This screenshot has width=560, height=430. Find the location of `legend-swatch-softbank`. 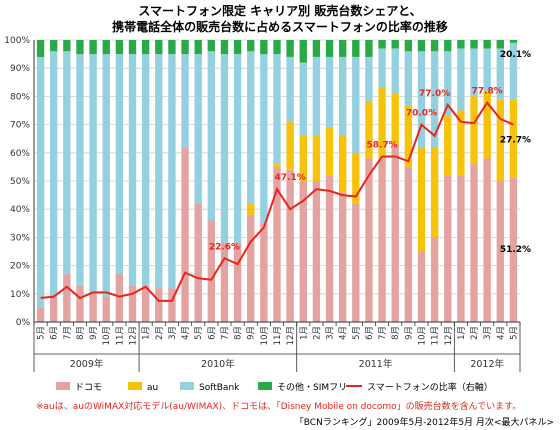

legend-swatch-softbank is located at coordinates (187, 386).